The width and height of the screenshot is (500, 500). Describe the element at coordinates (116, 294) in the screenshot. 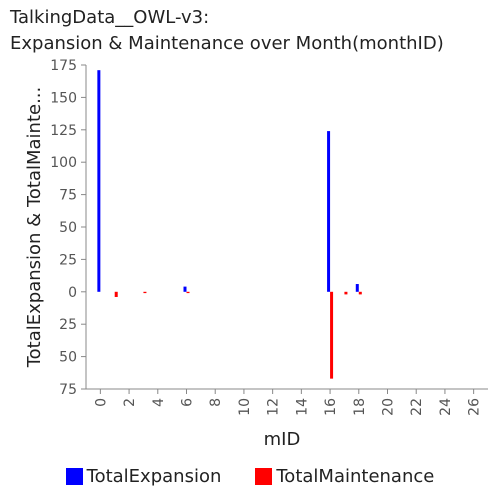

I see `bar-maintenance-m1` at that location.